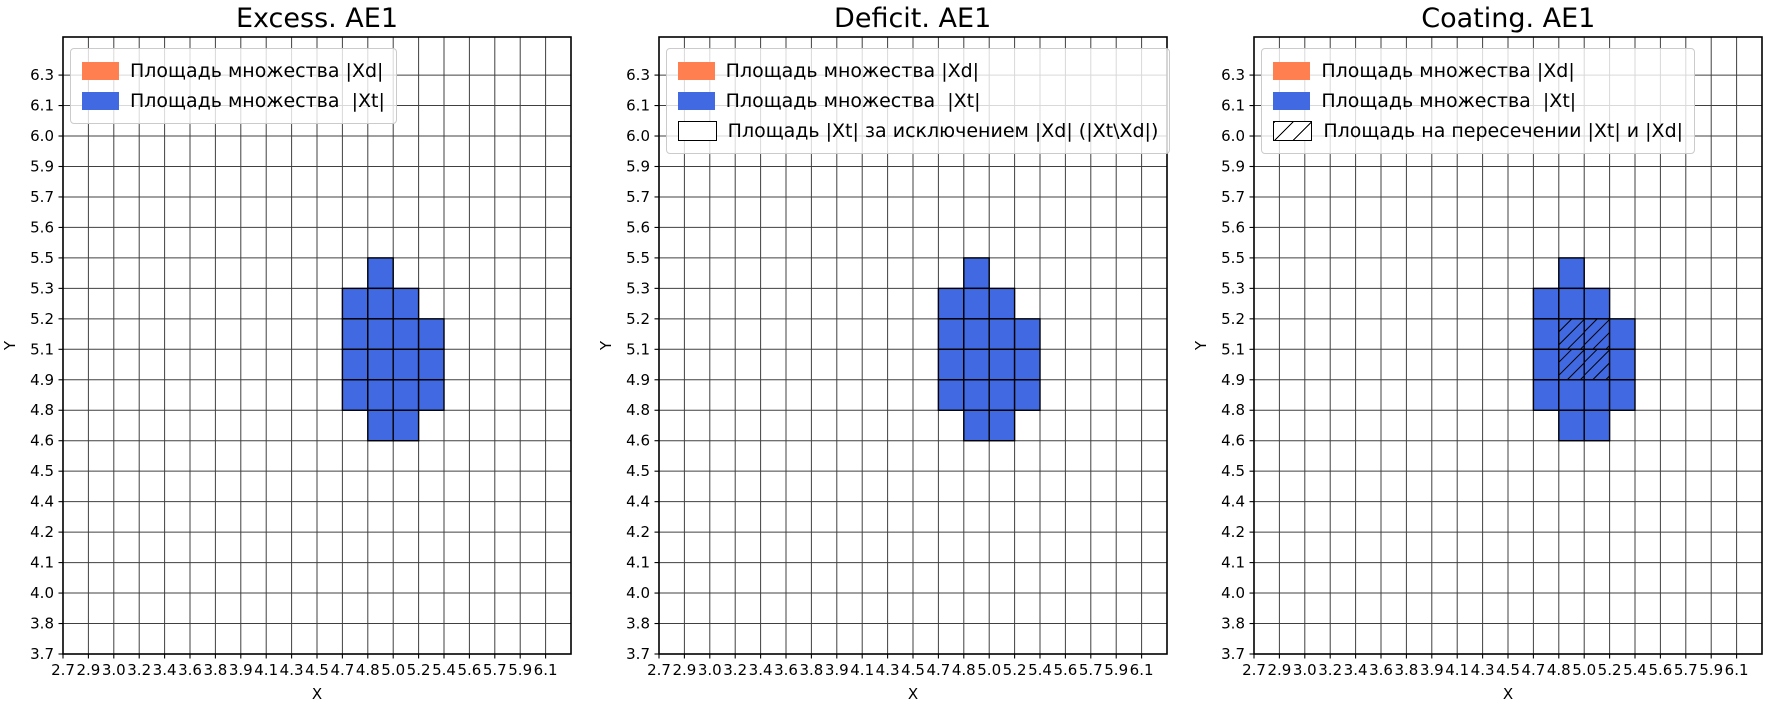 The width and height of the screenshot is (1787, 710). I want to click on legend-label: Площадь множества |Xd|, so click(257, 71).